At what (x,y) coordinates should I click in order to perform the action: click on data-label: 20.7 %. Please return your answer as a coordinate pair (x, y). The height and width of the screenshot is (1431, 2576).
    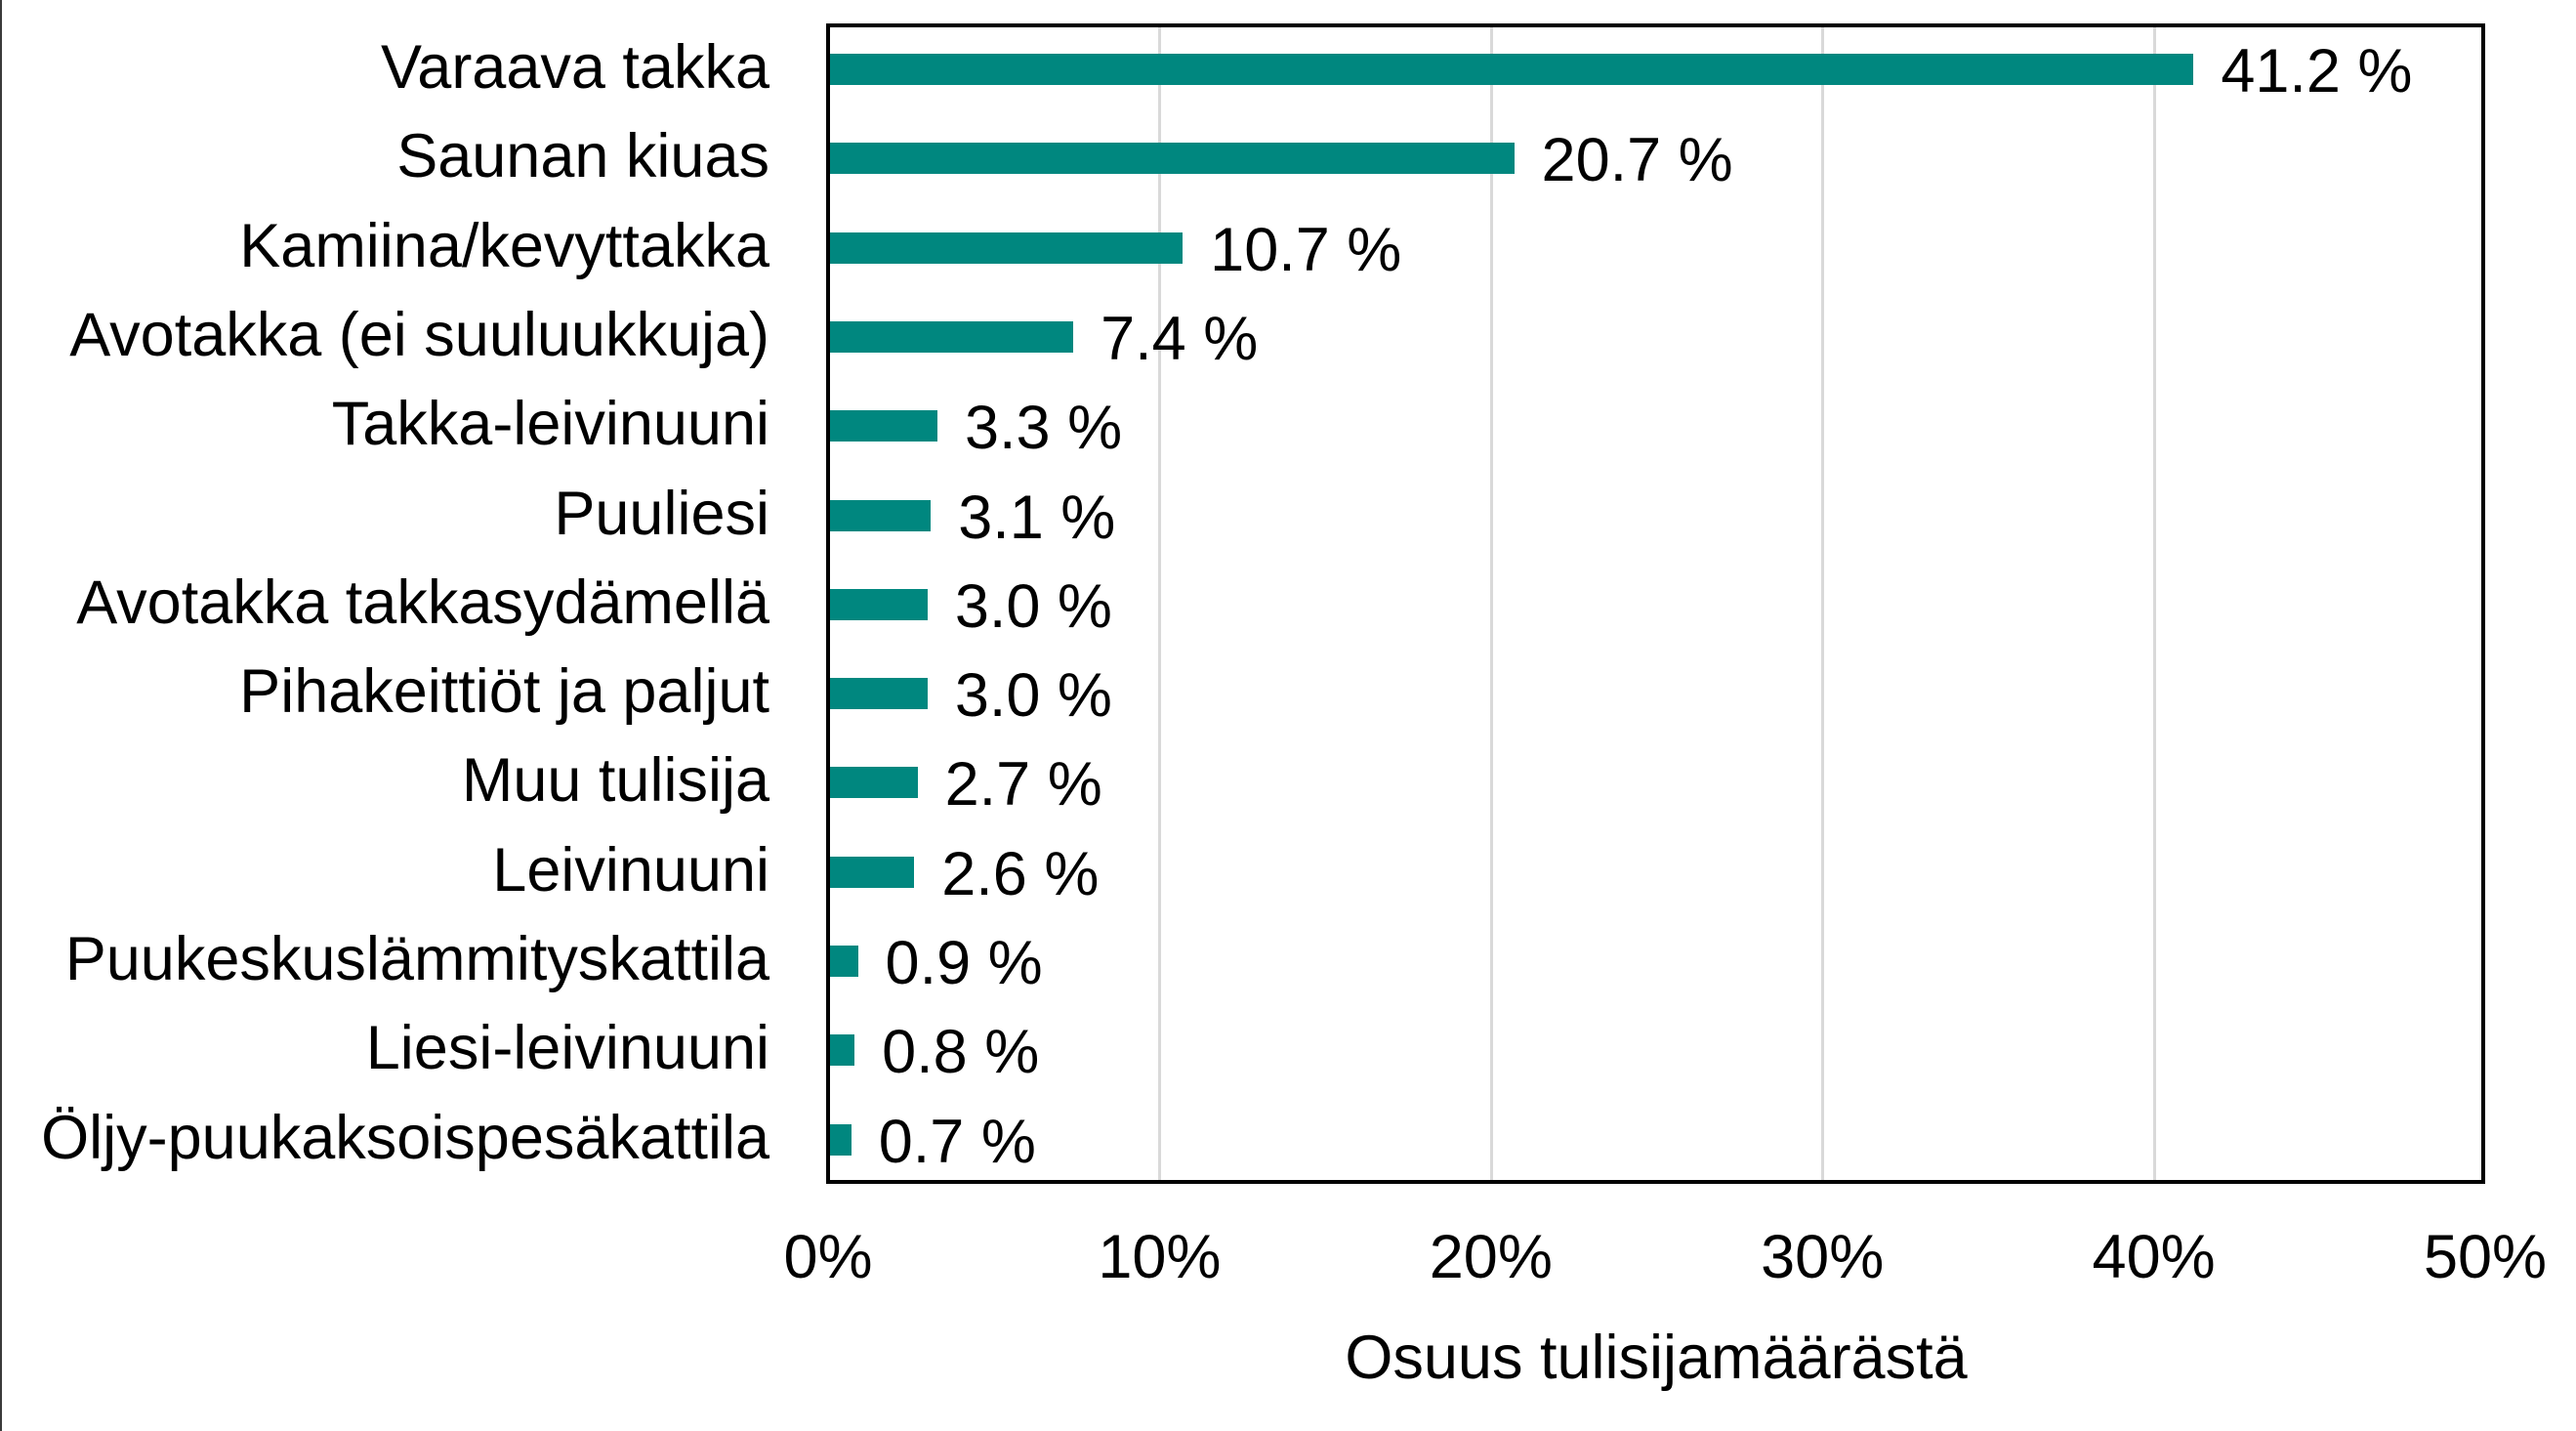
    Looking at the image, I should click on (1637, 160).